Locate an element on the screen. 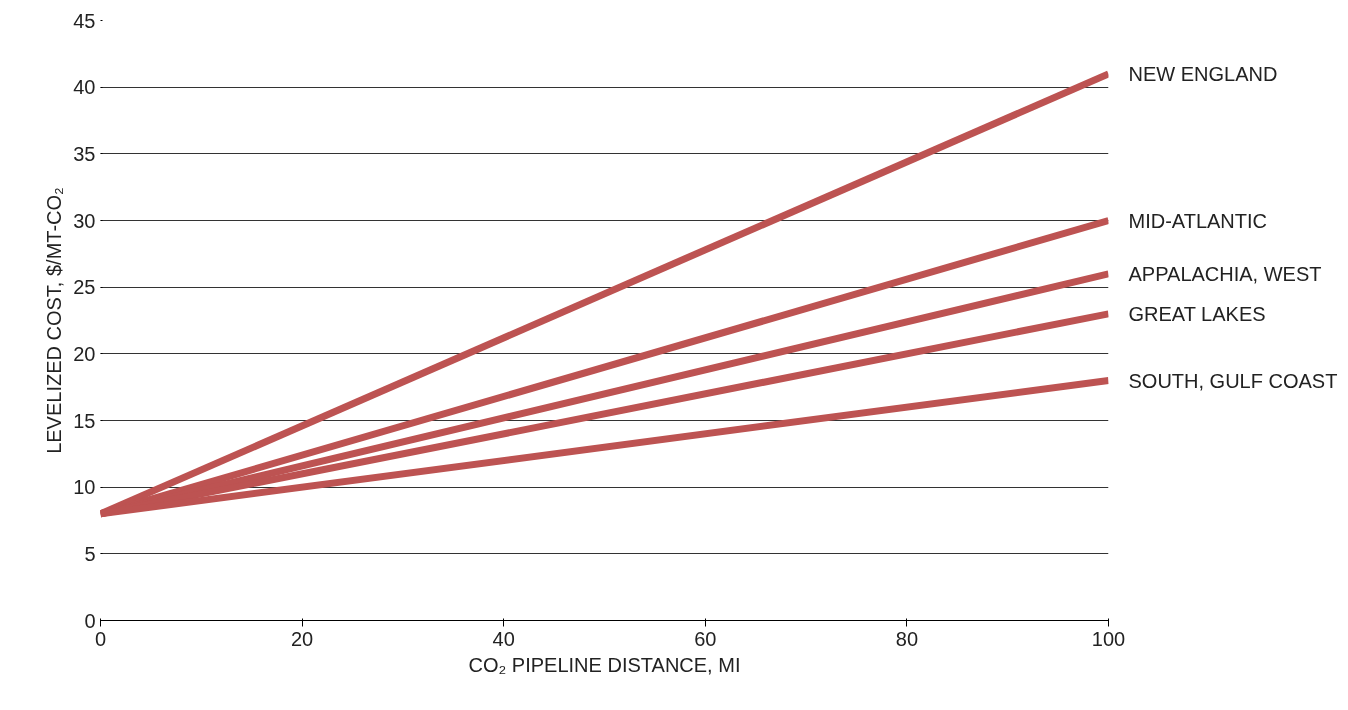  y-tick-label: 30 is located at coordinates (84, 220).